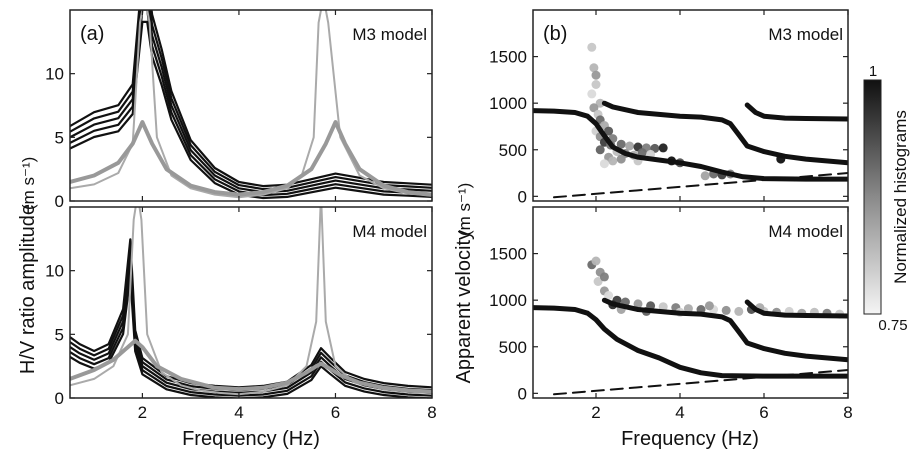 The height and width of the screenshot is (452, 919). I want to click on y-axis-label-a: H/V ratio amplitude, so click(28, 289).